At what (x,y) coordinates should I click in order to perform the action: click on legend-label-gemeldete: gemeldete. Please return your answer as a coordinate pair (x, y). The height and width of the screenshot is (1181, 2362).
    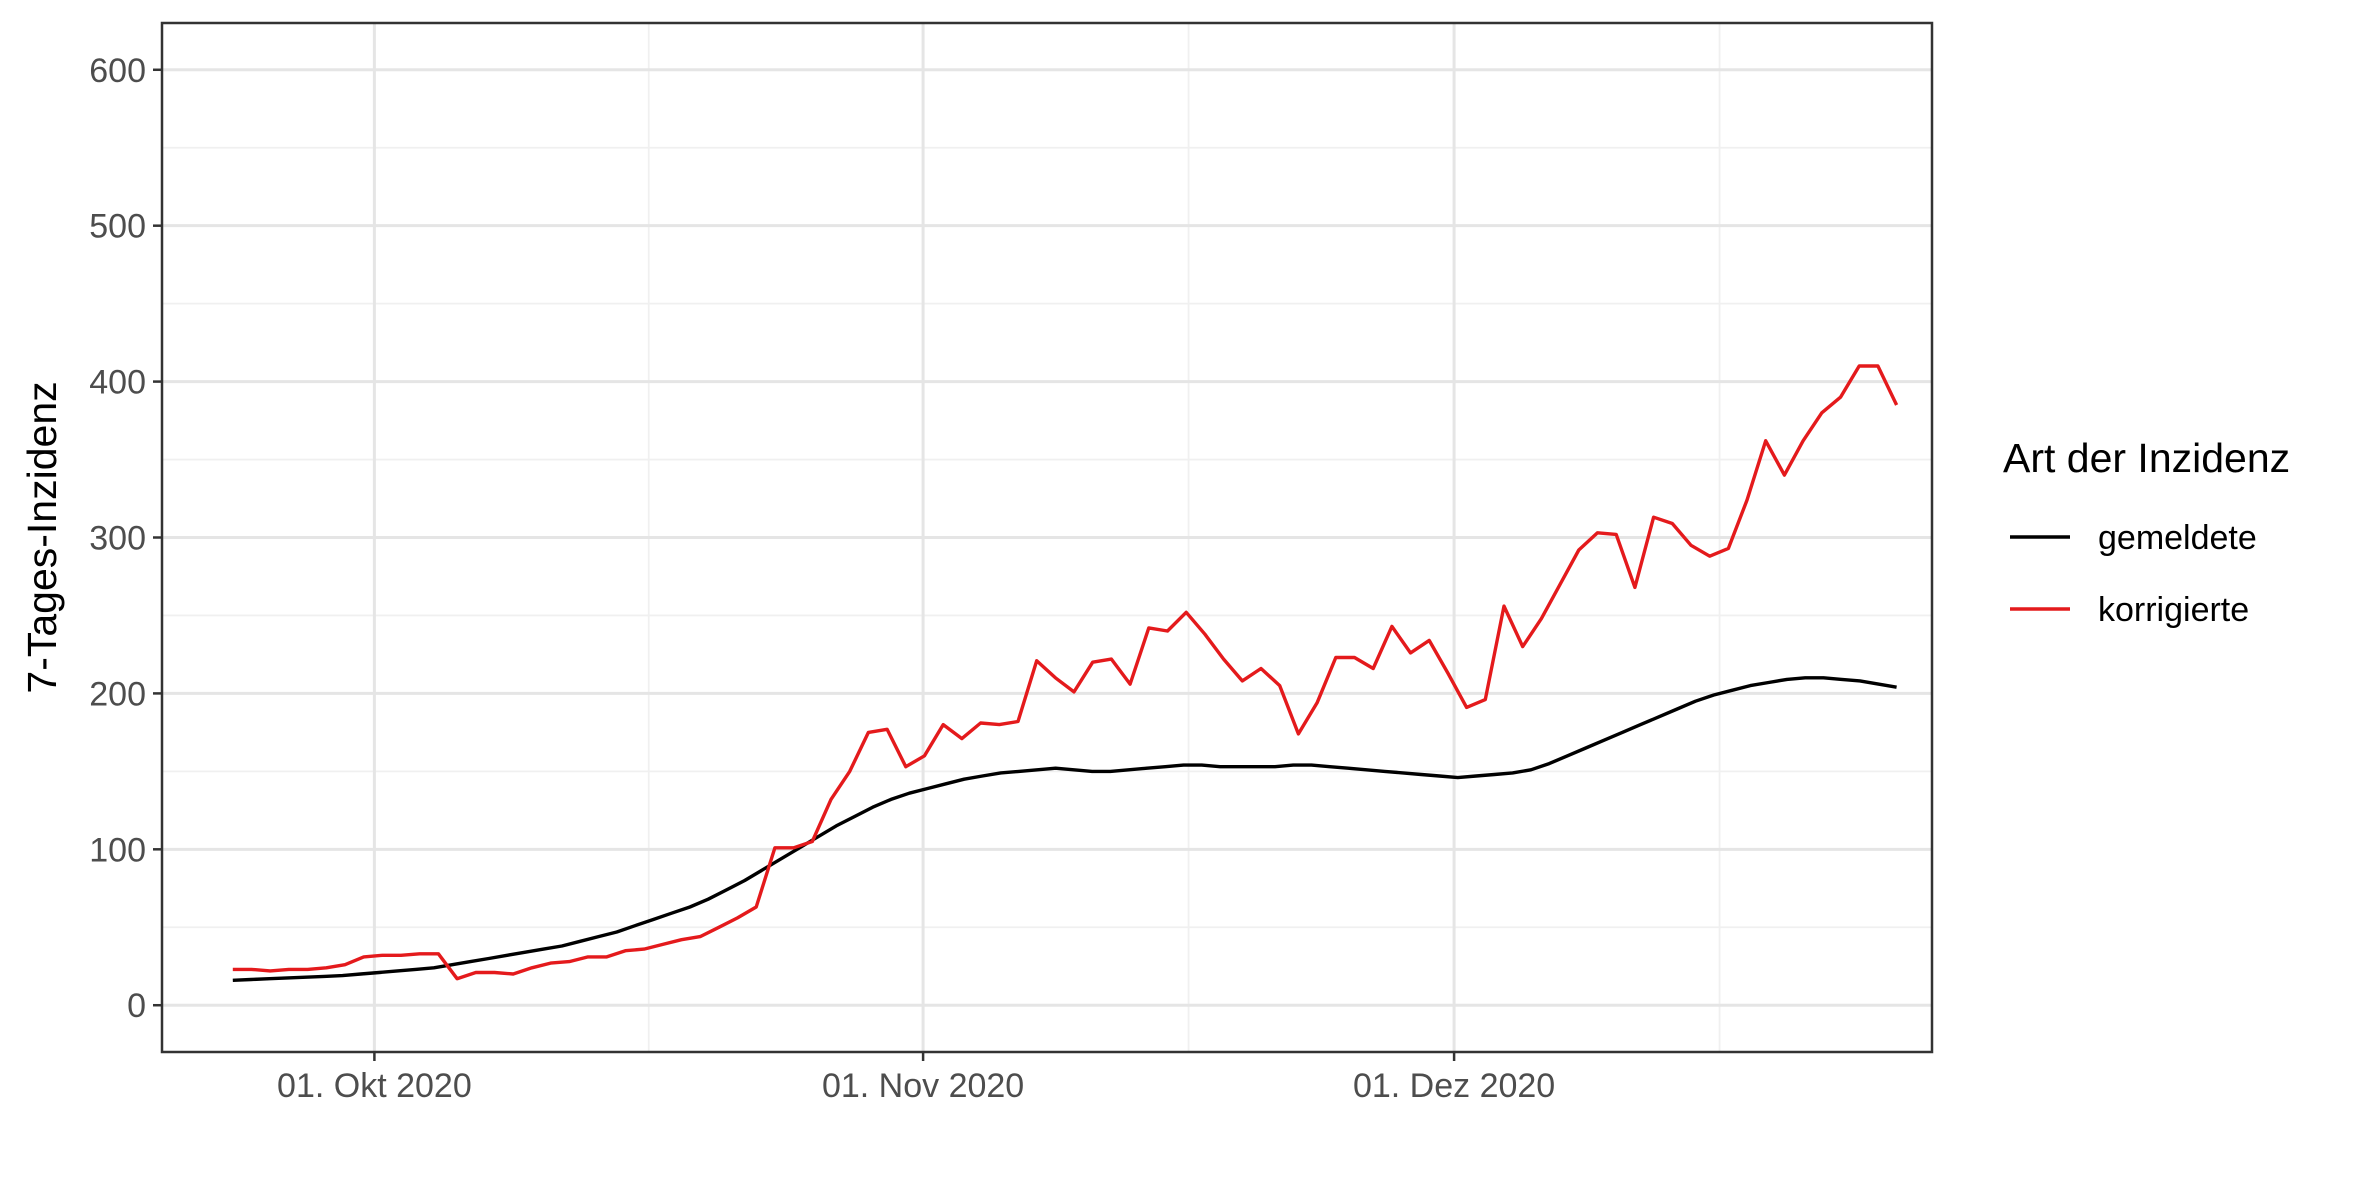
    Looking at the image, I should click on (2177, 538).